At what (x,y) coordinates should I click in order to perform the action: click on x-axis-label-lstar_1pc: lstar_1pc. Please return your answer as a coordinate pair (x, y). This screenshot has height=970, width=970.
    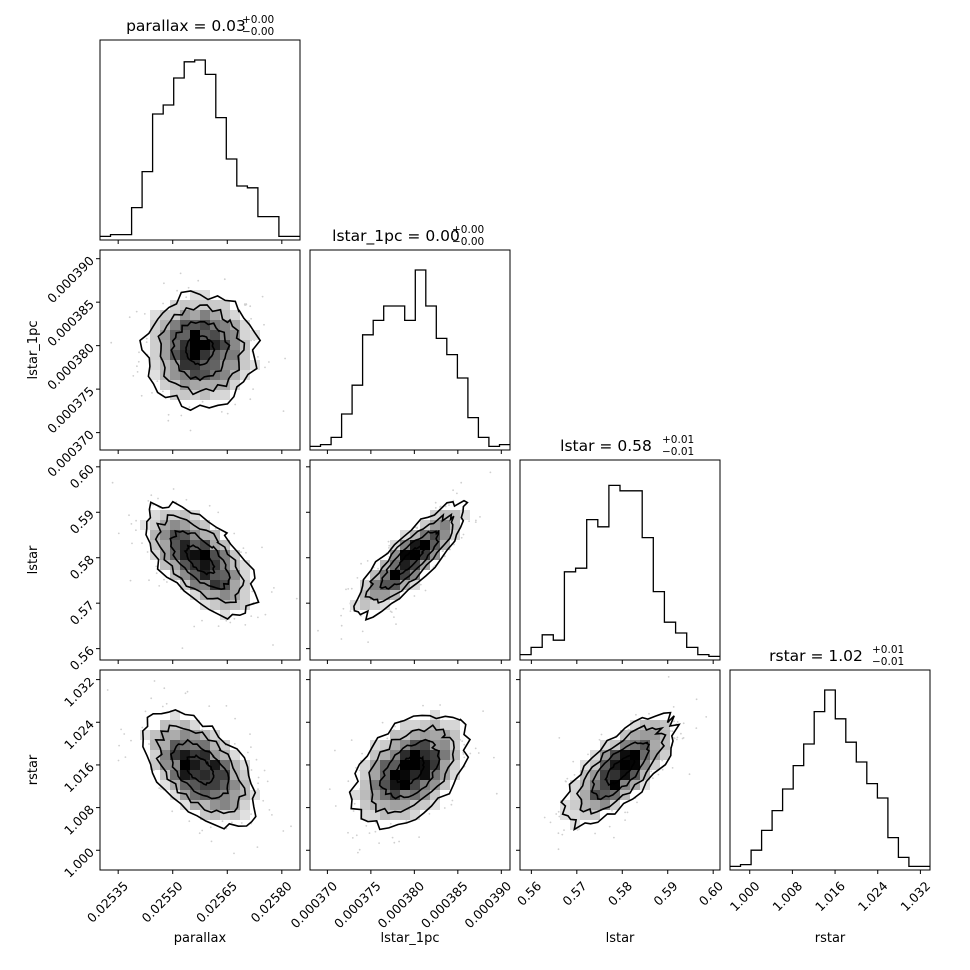
    Looking at the image, I should click on (410, 938).